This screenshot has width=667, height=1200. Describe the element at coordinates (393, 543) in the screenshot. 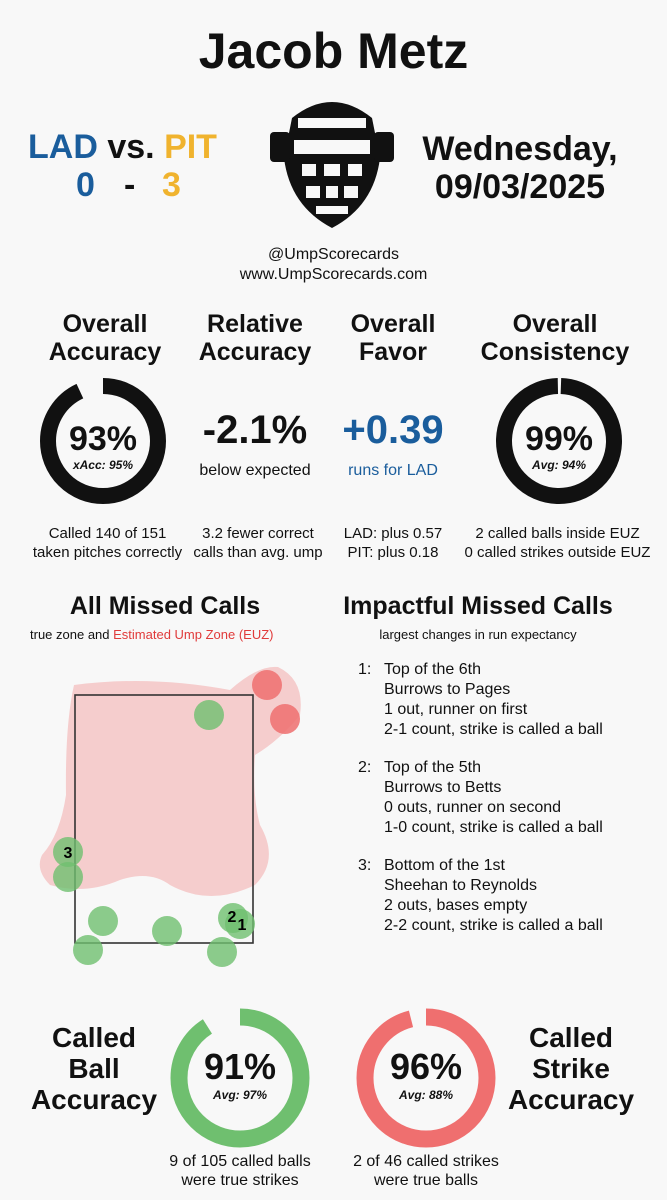

I see `favor-note: LAD: plus 0.57 PIT: plus 0.18` at that location.